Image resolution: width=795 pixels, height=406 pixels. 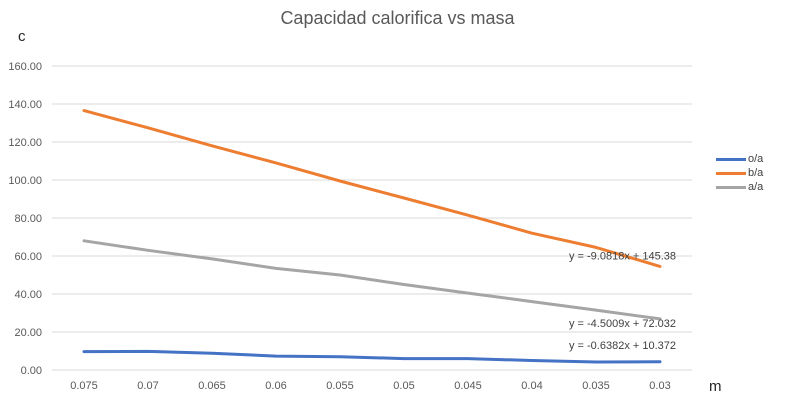 I want to click on series-line-a-a, so click(x=372, y=280).